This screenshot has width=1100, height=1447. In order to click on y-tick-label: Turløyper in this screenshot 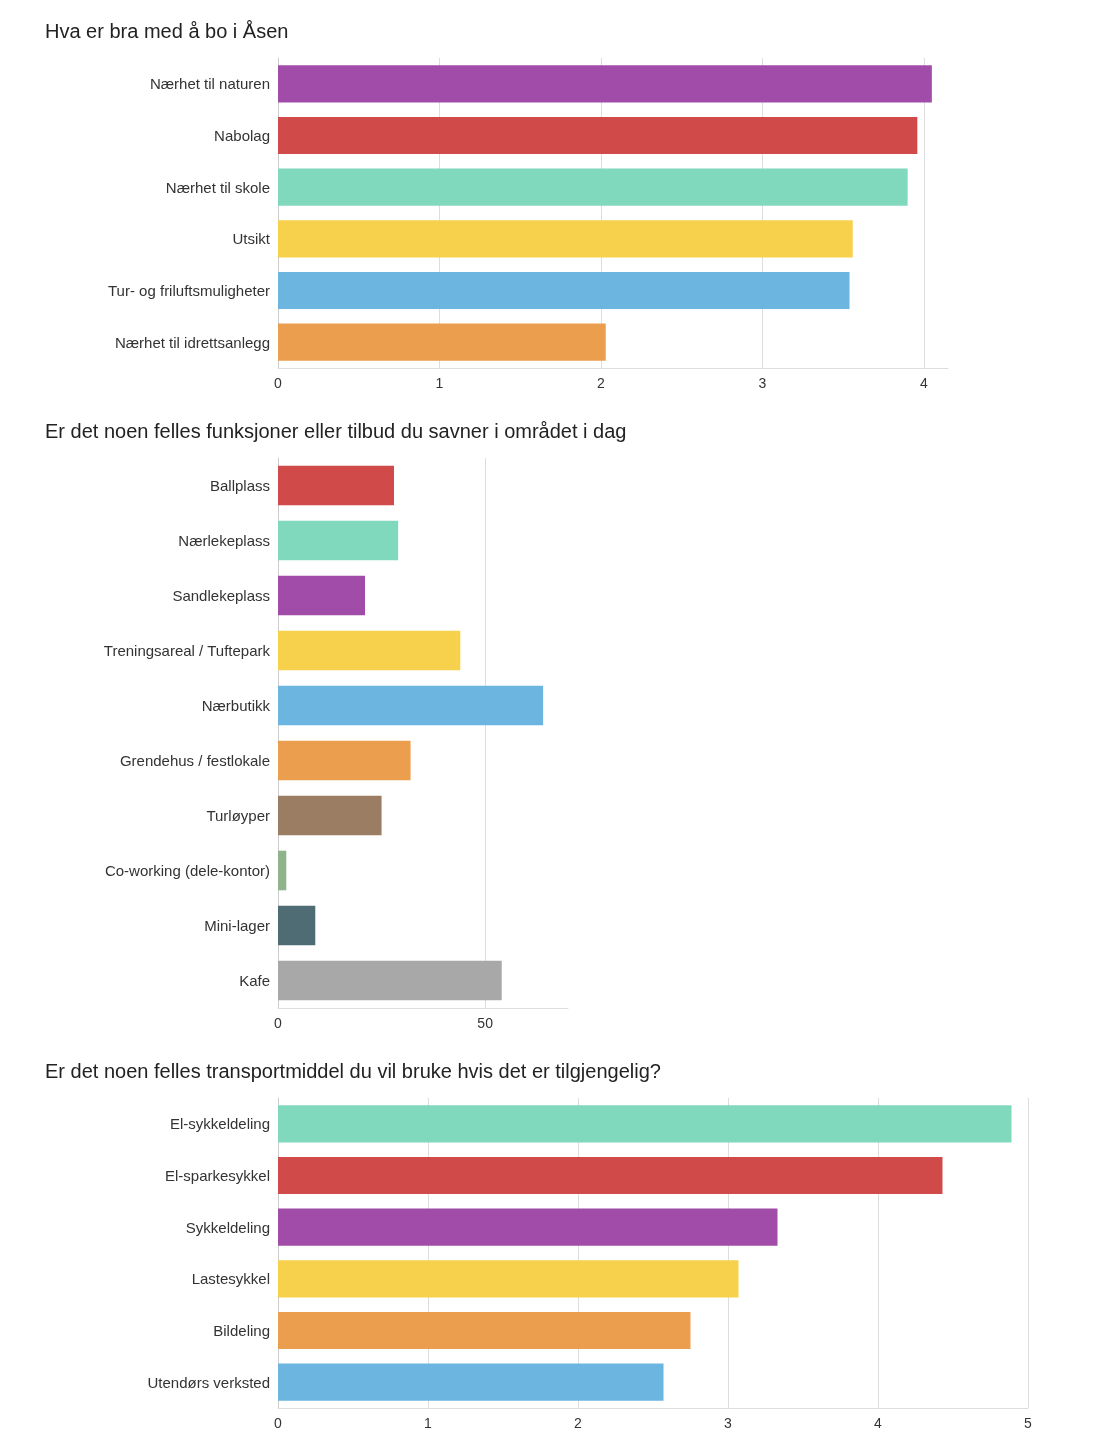, I will do `click(238, 815)`.